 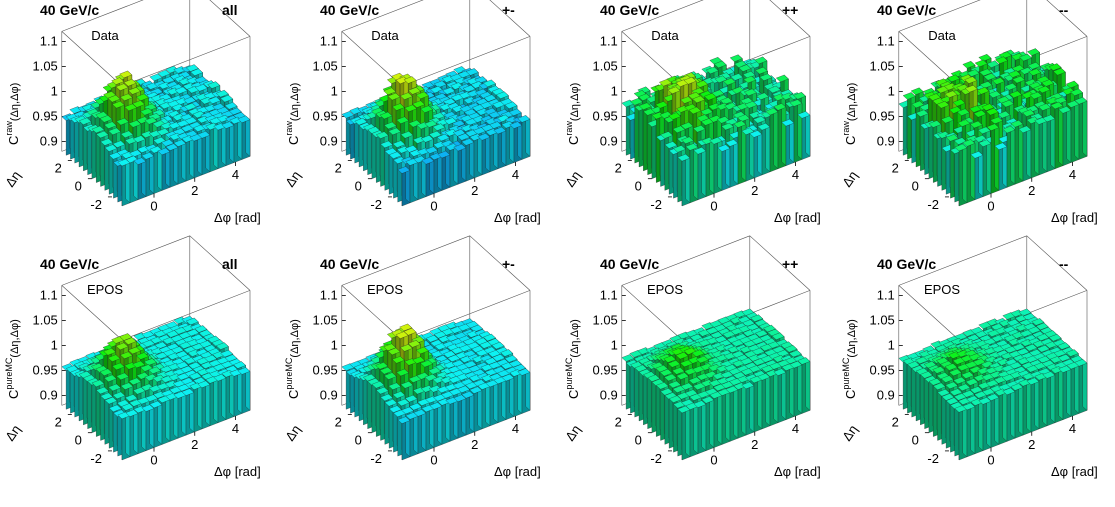 I want to click on z-tick-label: 0.95, so click(x=604, y=369).